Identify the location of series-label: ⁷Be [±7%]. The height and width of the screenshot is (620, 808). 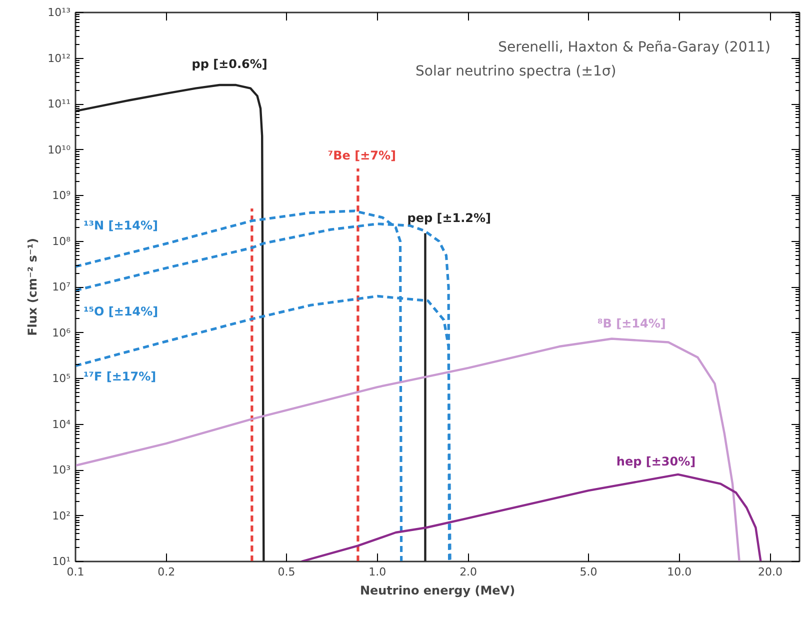
(362, 155).